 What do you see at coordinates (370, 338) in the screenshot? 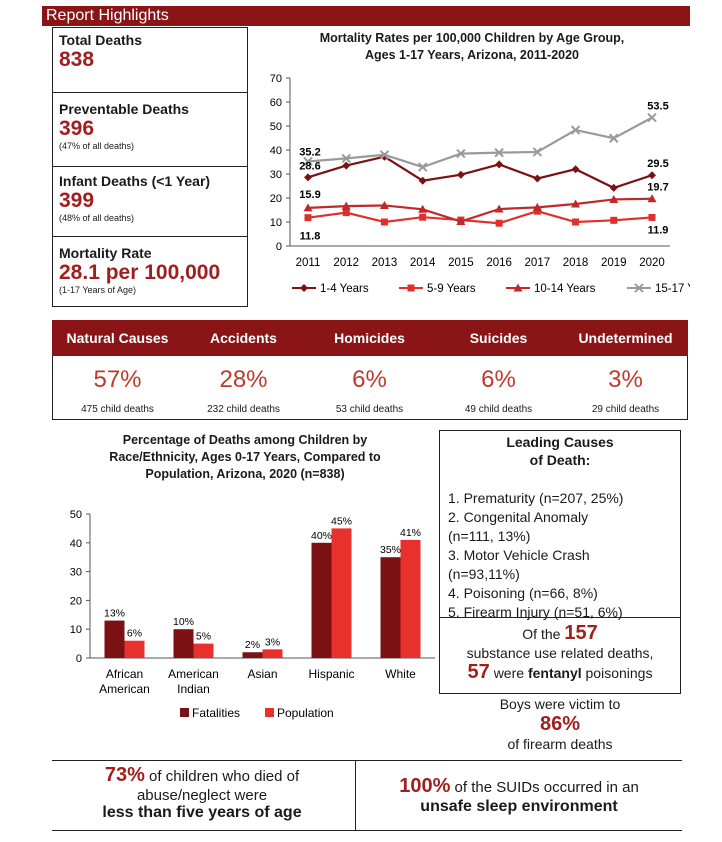
I see `causes-header-band` at bounding box center [370, 338].